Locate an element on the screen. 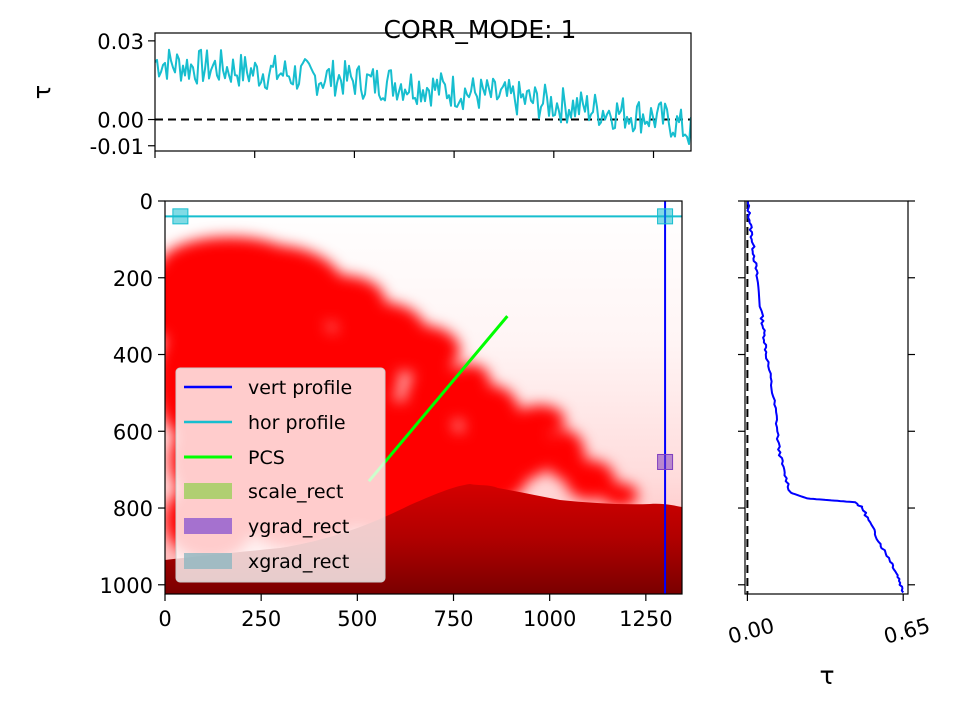 This screenshot has height=720, width=960. right-profile-series-line is located at coordinates (825, 397).